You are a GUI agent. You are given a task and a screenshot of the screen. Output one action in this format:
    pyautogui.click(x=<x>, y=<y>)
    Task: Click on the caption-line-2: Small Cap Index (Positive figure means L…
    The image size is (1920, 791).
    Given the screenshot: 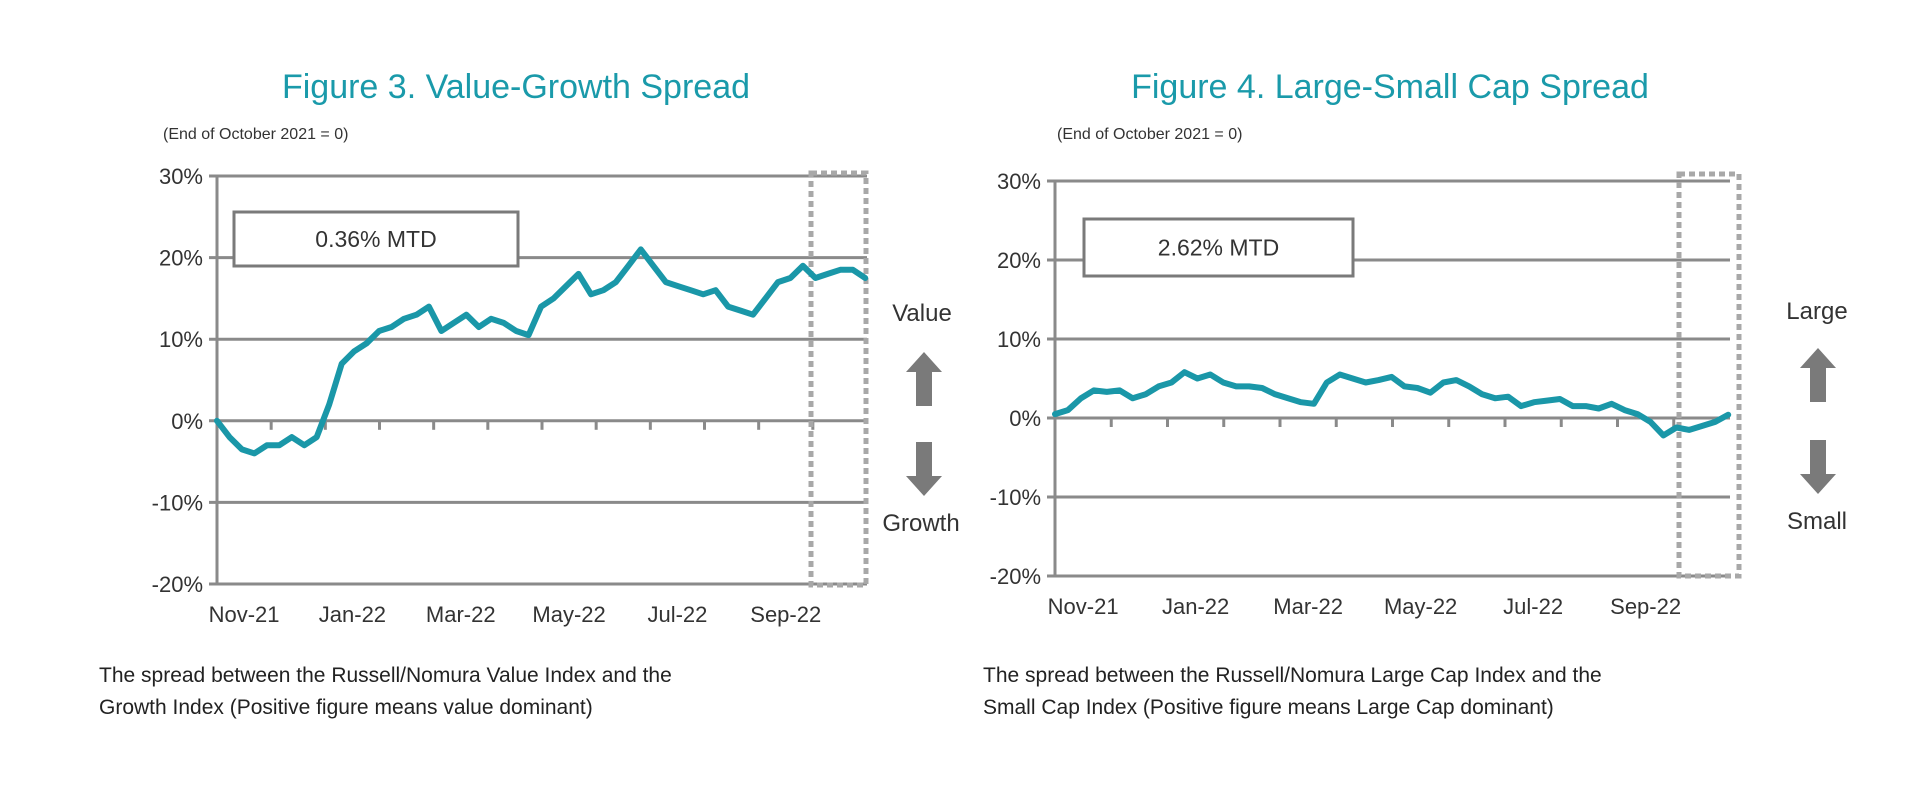 What is the action you would take?
    pyautogui.click(x=1268, y=707)
    